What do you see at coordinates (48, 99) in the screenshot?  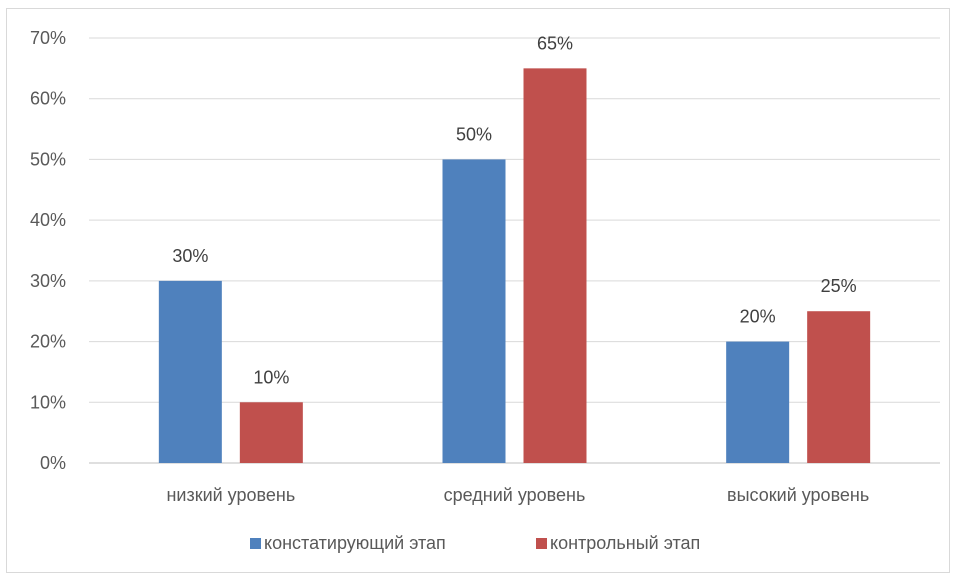 I see `y-tick-label: 60%` at bounding box center [48, 99].